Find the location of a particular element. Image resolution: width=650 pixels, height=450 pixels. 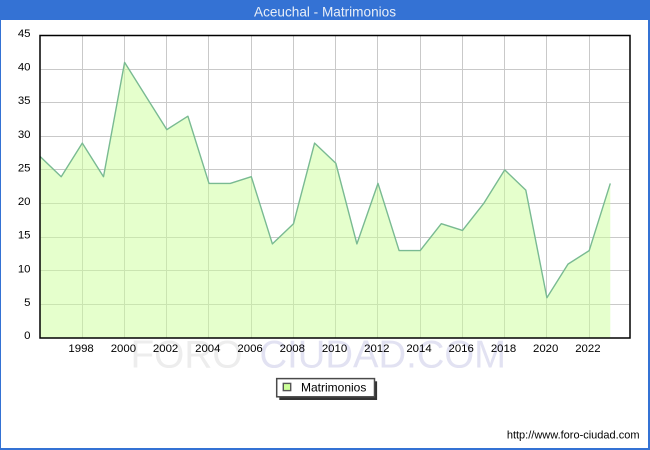

svg-text: 2000 is located at coordinates (123, 349).